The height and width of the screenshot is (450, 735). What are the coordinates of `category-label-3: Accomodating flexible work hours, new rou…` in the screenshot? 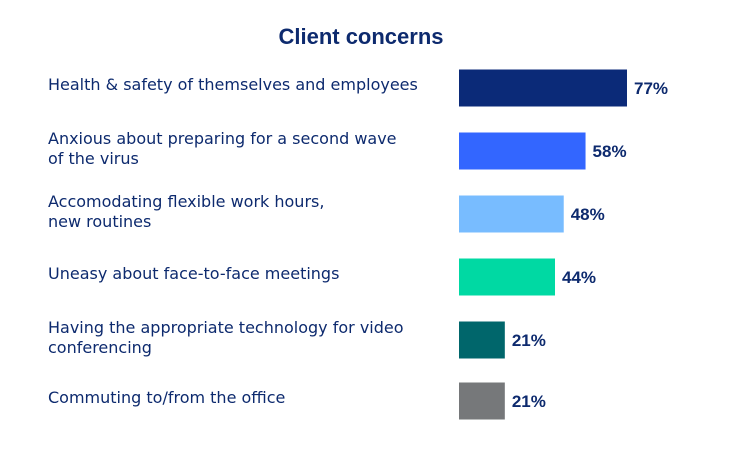 It's located at (243, 212).